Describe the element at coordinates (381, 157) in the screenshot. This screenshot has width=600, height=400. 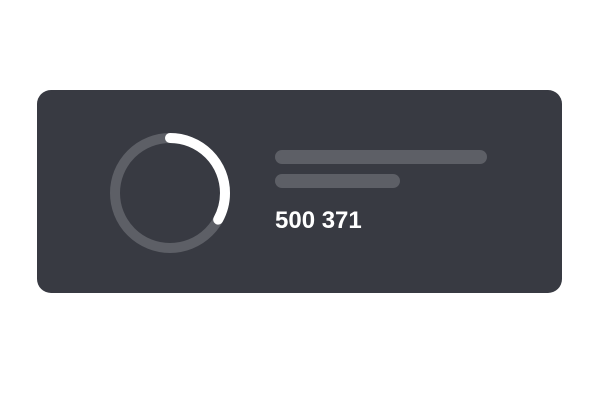
I see `placeholder-line-long` at that location.